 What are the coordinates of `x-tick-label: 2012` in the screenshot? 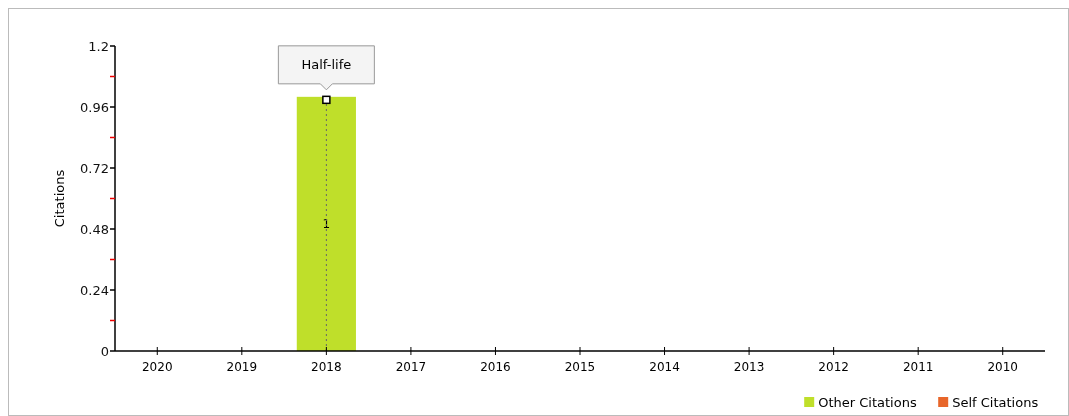 It's located at (833, 367).